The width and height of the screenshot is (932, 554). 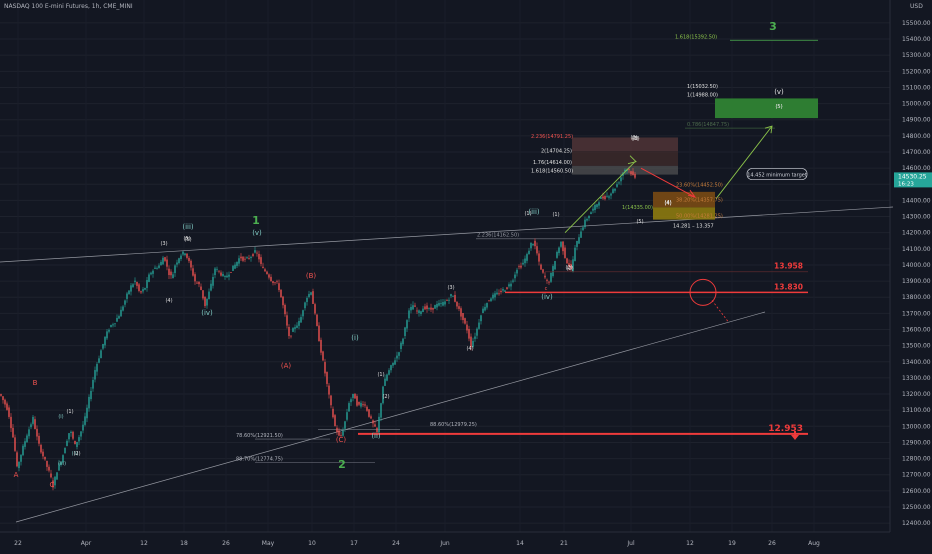 What do you see at coordinates (708, 125) in the screenshot?
I see `fib-label: 0.786(14847.75)` at bounding box center [708, 125].